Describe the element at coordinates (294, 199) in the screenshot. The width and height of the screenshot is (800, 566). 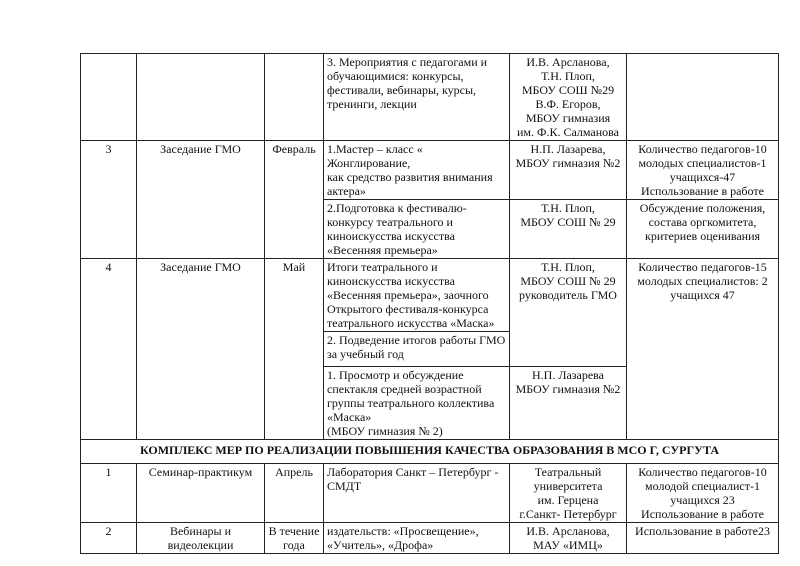
I see `month-cell: Февраль` at that location.